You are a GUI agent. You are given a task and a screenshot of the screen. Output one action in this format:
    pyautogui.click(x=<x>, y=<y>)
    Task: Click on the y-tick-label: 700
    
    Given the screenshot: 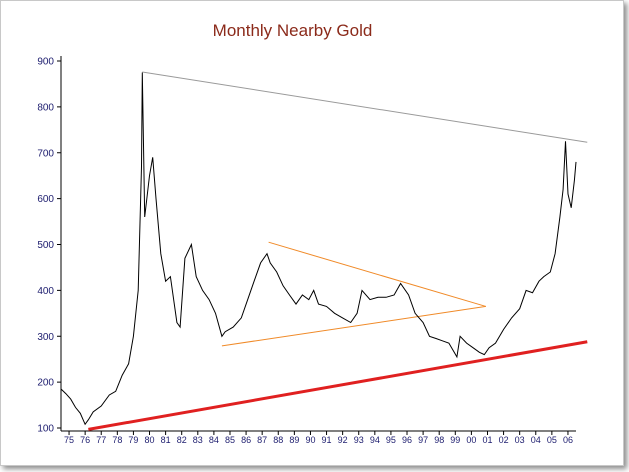 What is the action you would take?
    pyautogui.click(x=45, y=153)
    